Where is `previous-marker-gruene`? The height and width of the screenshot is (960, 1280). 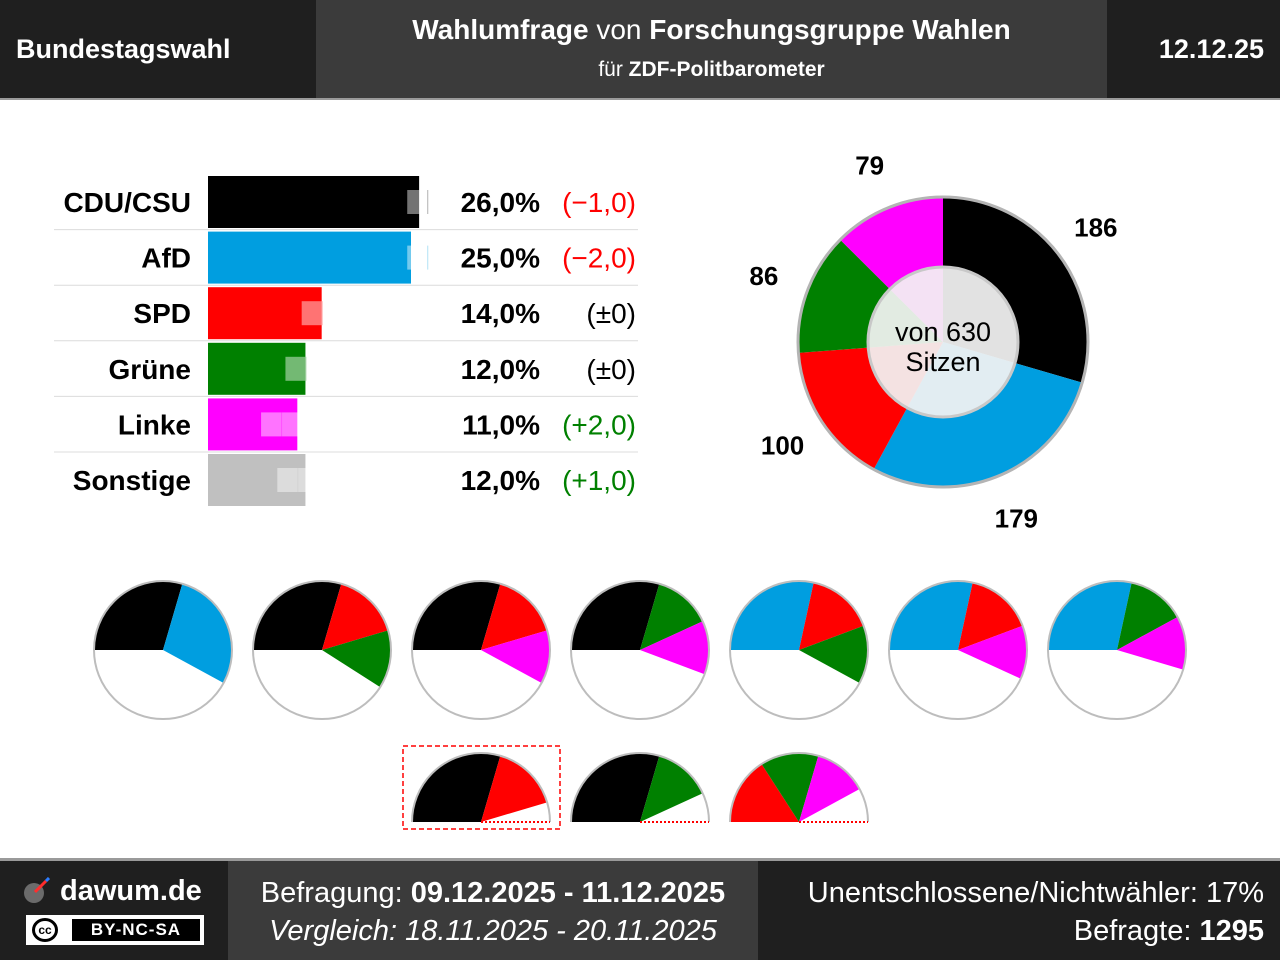
previous-marker-gruene is located at coordinates (305, 368).